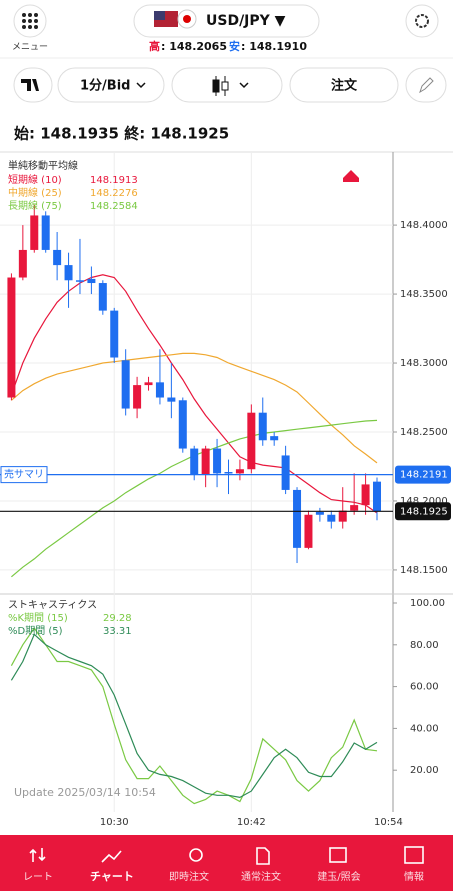  What do you see at coordinates (414, 876) in the screenshot?
I see `nav-label: 情報` at bounding box center [414, 876].